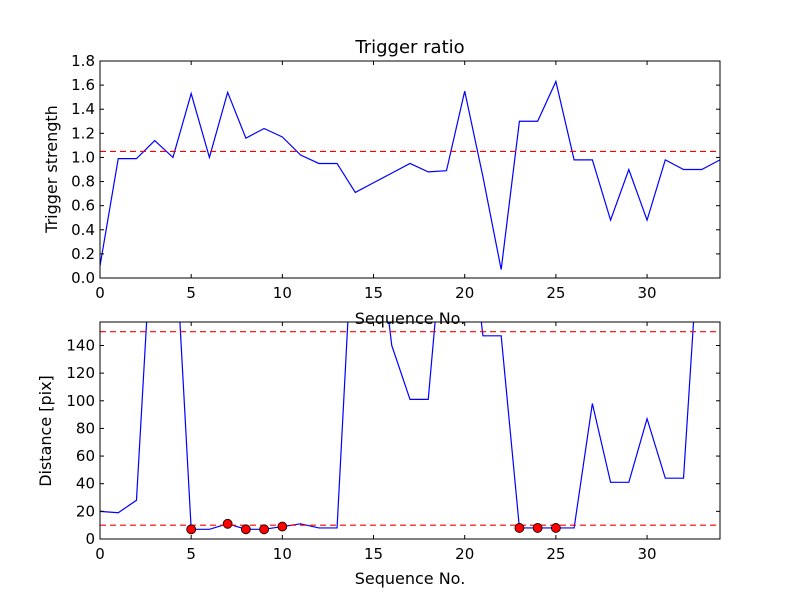 The height and width of the screenshot is (600, 800). Describe the element at coordinates (83, 157) in the screenshot. I see `y-tick-label: 1.0` at that location.